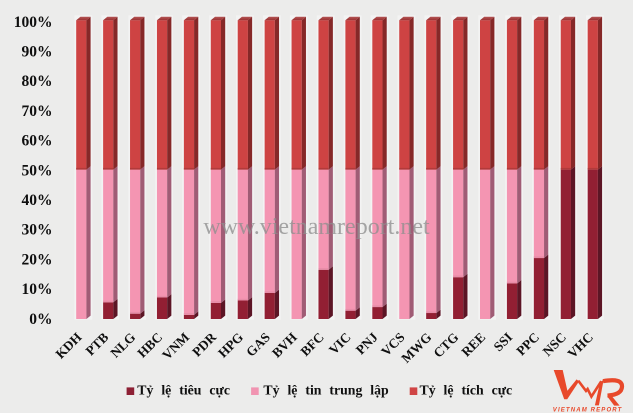 This screenshot has height=413, width=633. I want to click on svg-text: 70%, so click(37, 111).